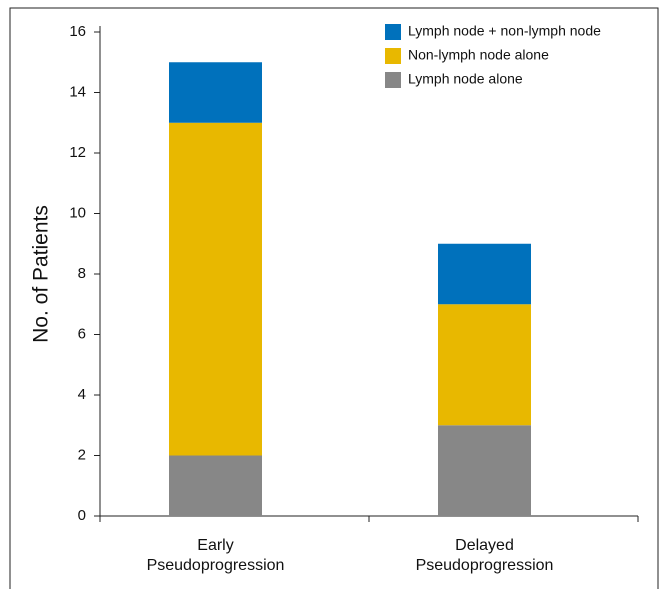  Describe the element at coordinates (77, 31) in the screenshot. I see `y-tick-label: 16` at that location.